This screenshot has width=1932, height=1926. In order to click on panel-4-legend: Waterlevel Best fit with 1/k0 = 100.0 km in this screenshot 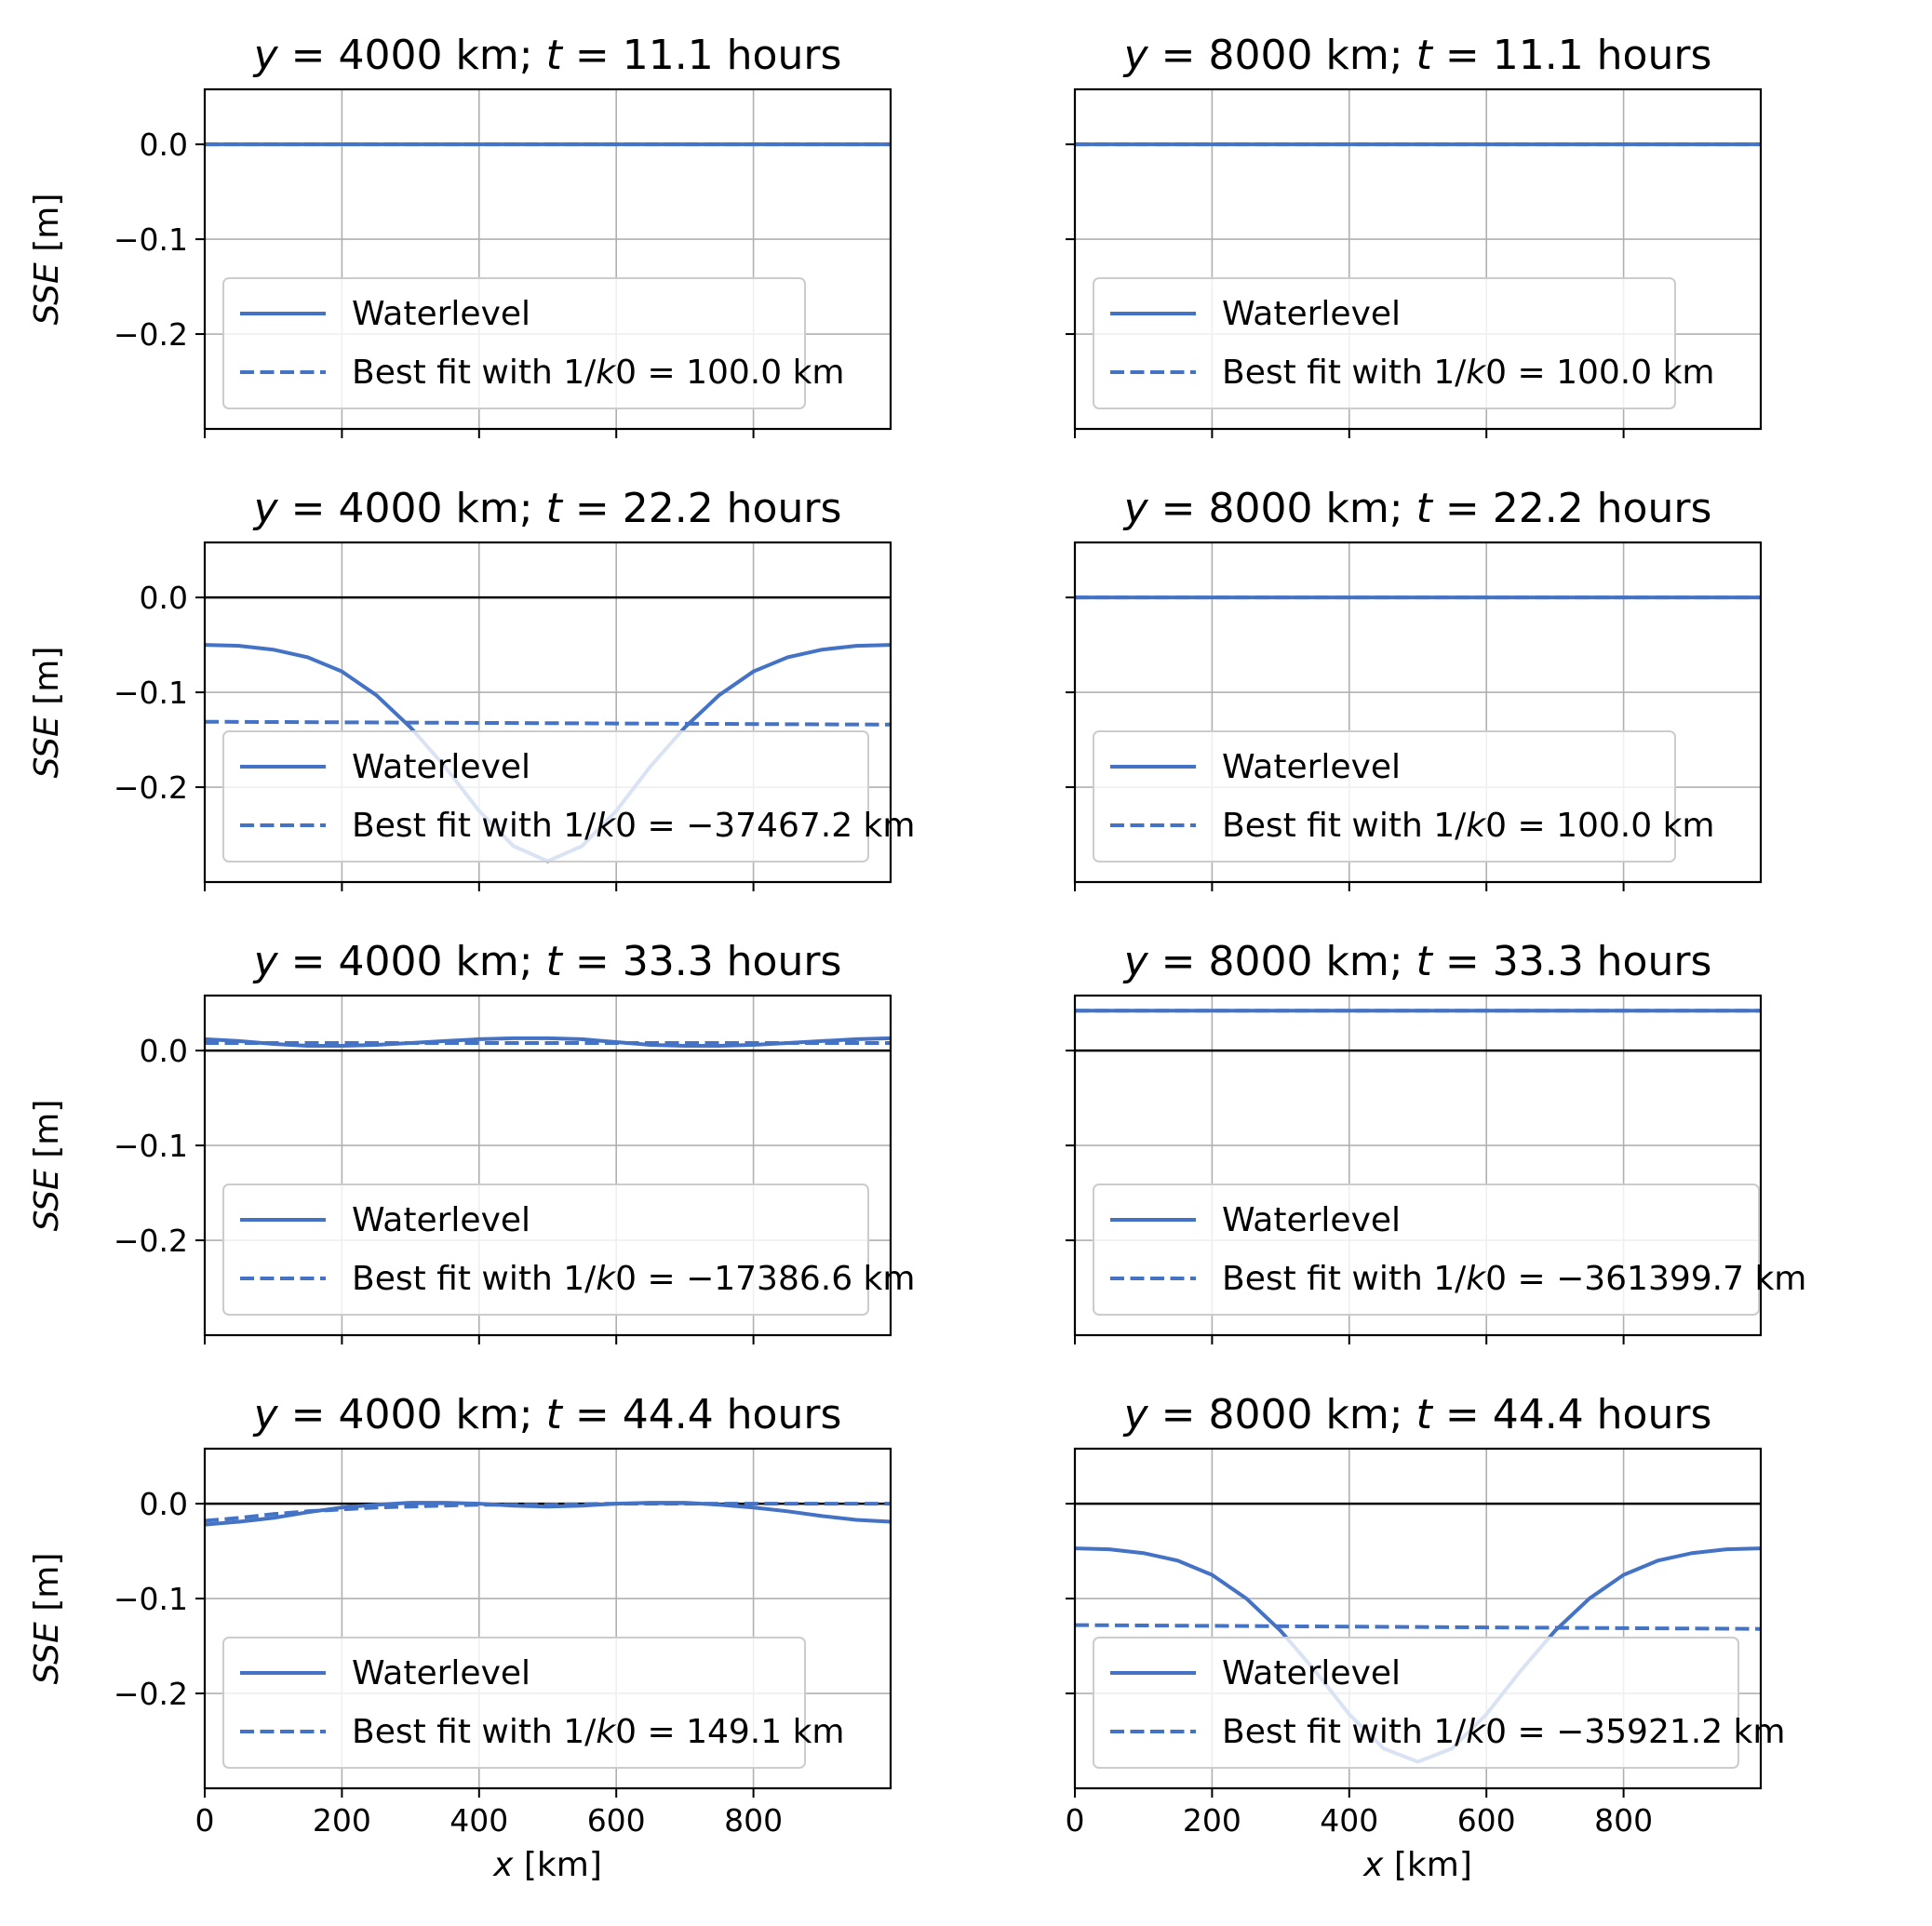, I will do `click(1403, 796)`.